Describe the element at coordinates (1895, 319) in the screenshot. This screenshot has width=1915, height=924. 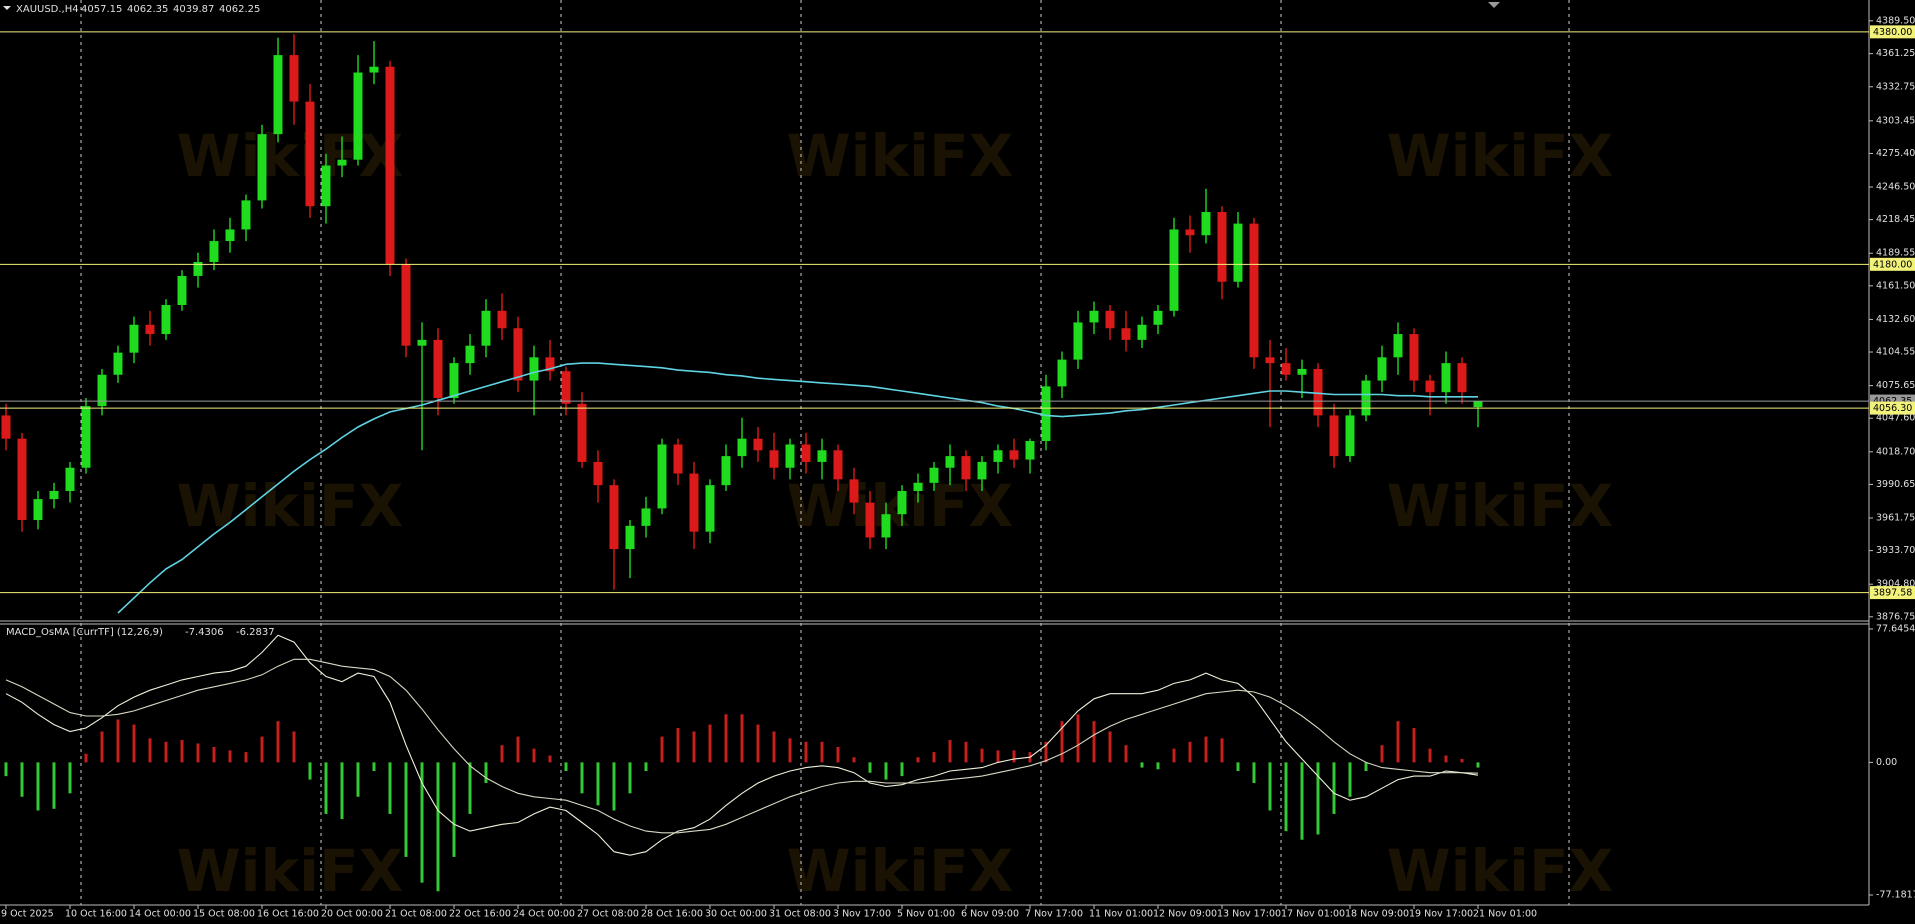
I see `y-tick-label: 4132.60` at that location.